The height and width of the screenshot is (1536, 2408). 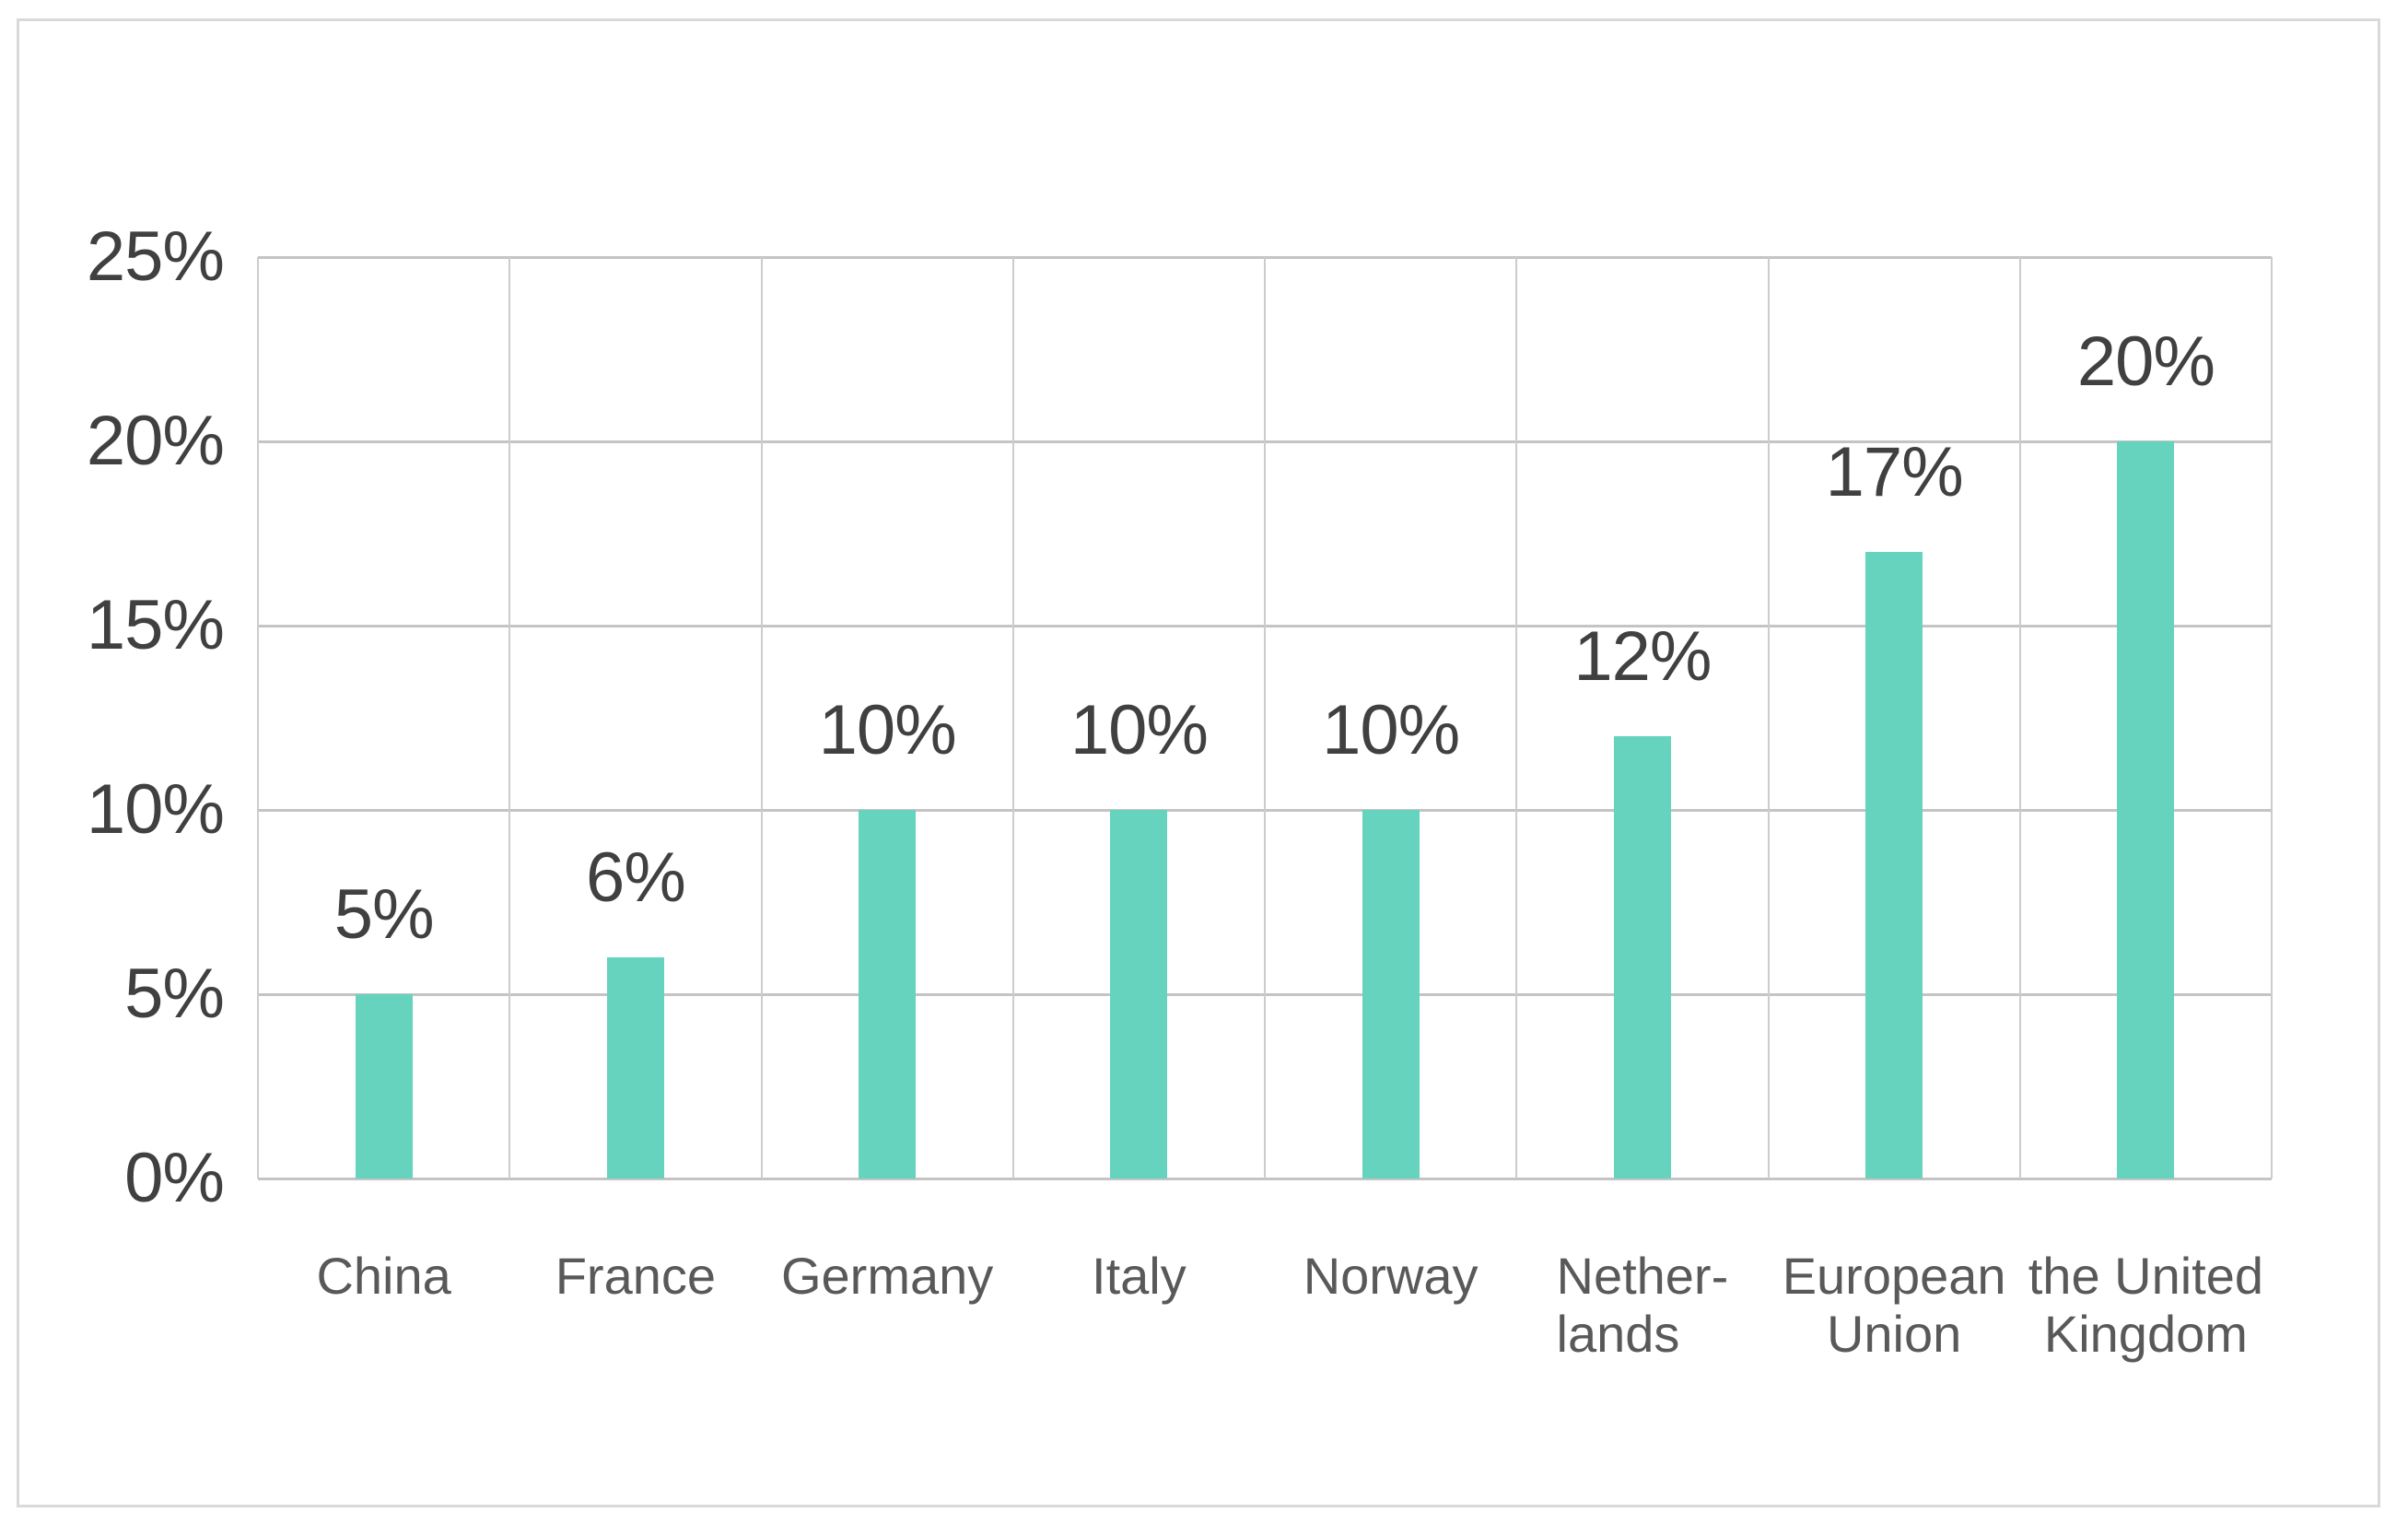 What do you see at coordinates (2146, 809) in the screenshot?
I see `bar-the-united-kingdom` at bounding box center [2146, 809].